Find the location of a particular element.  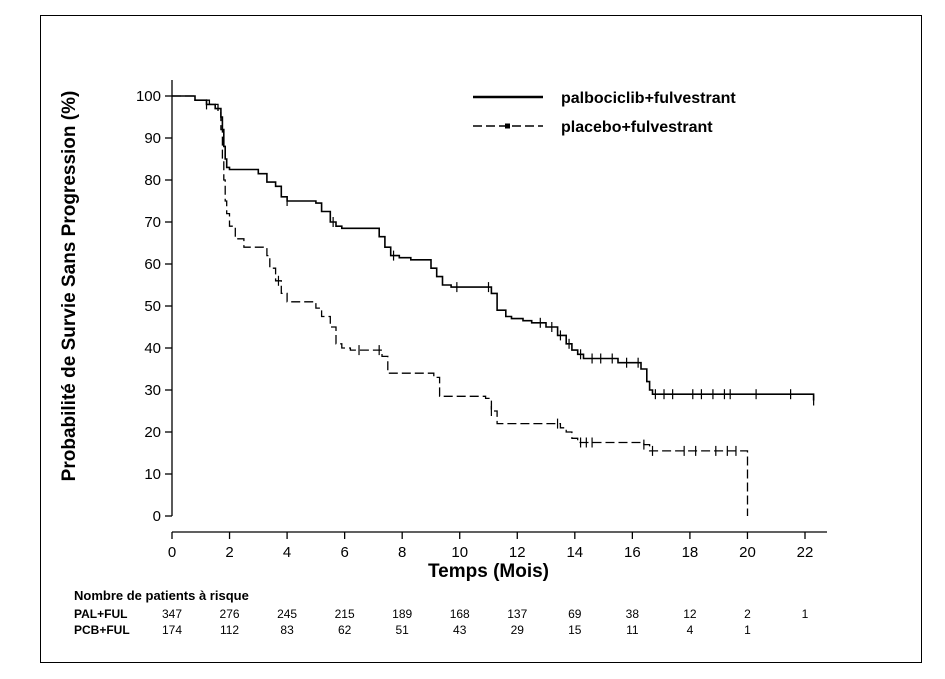

x-tick-label: 4 is located at coordinates (287, 552).